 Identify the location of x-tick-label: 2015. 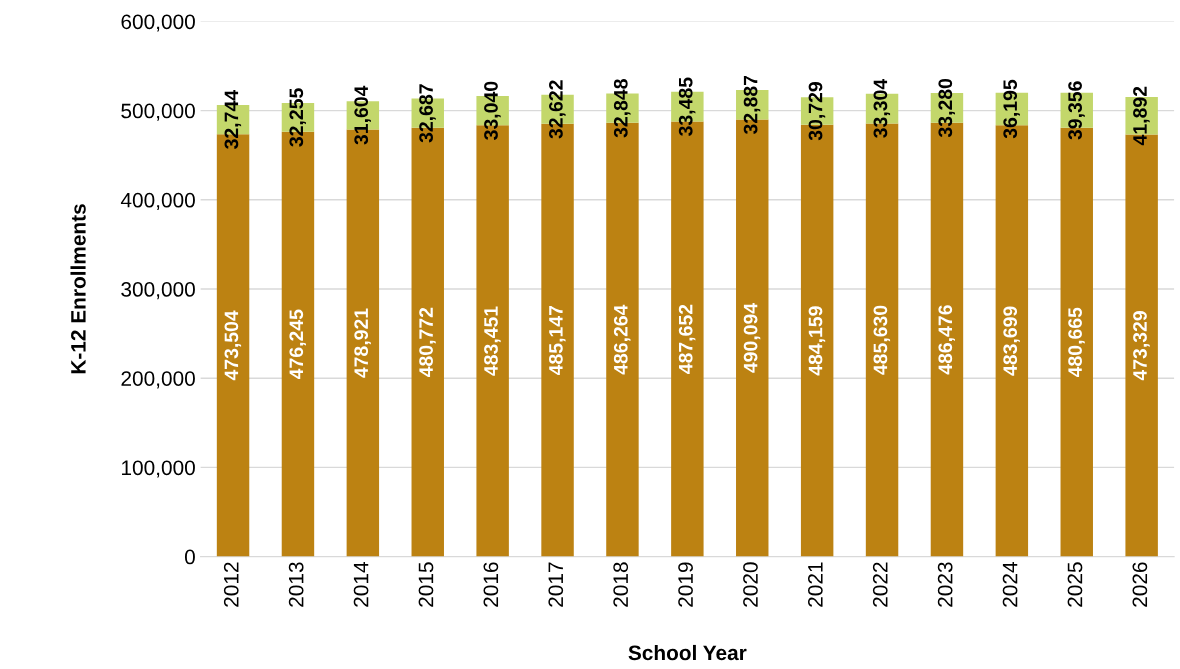
(426, 584).